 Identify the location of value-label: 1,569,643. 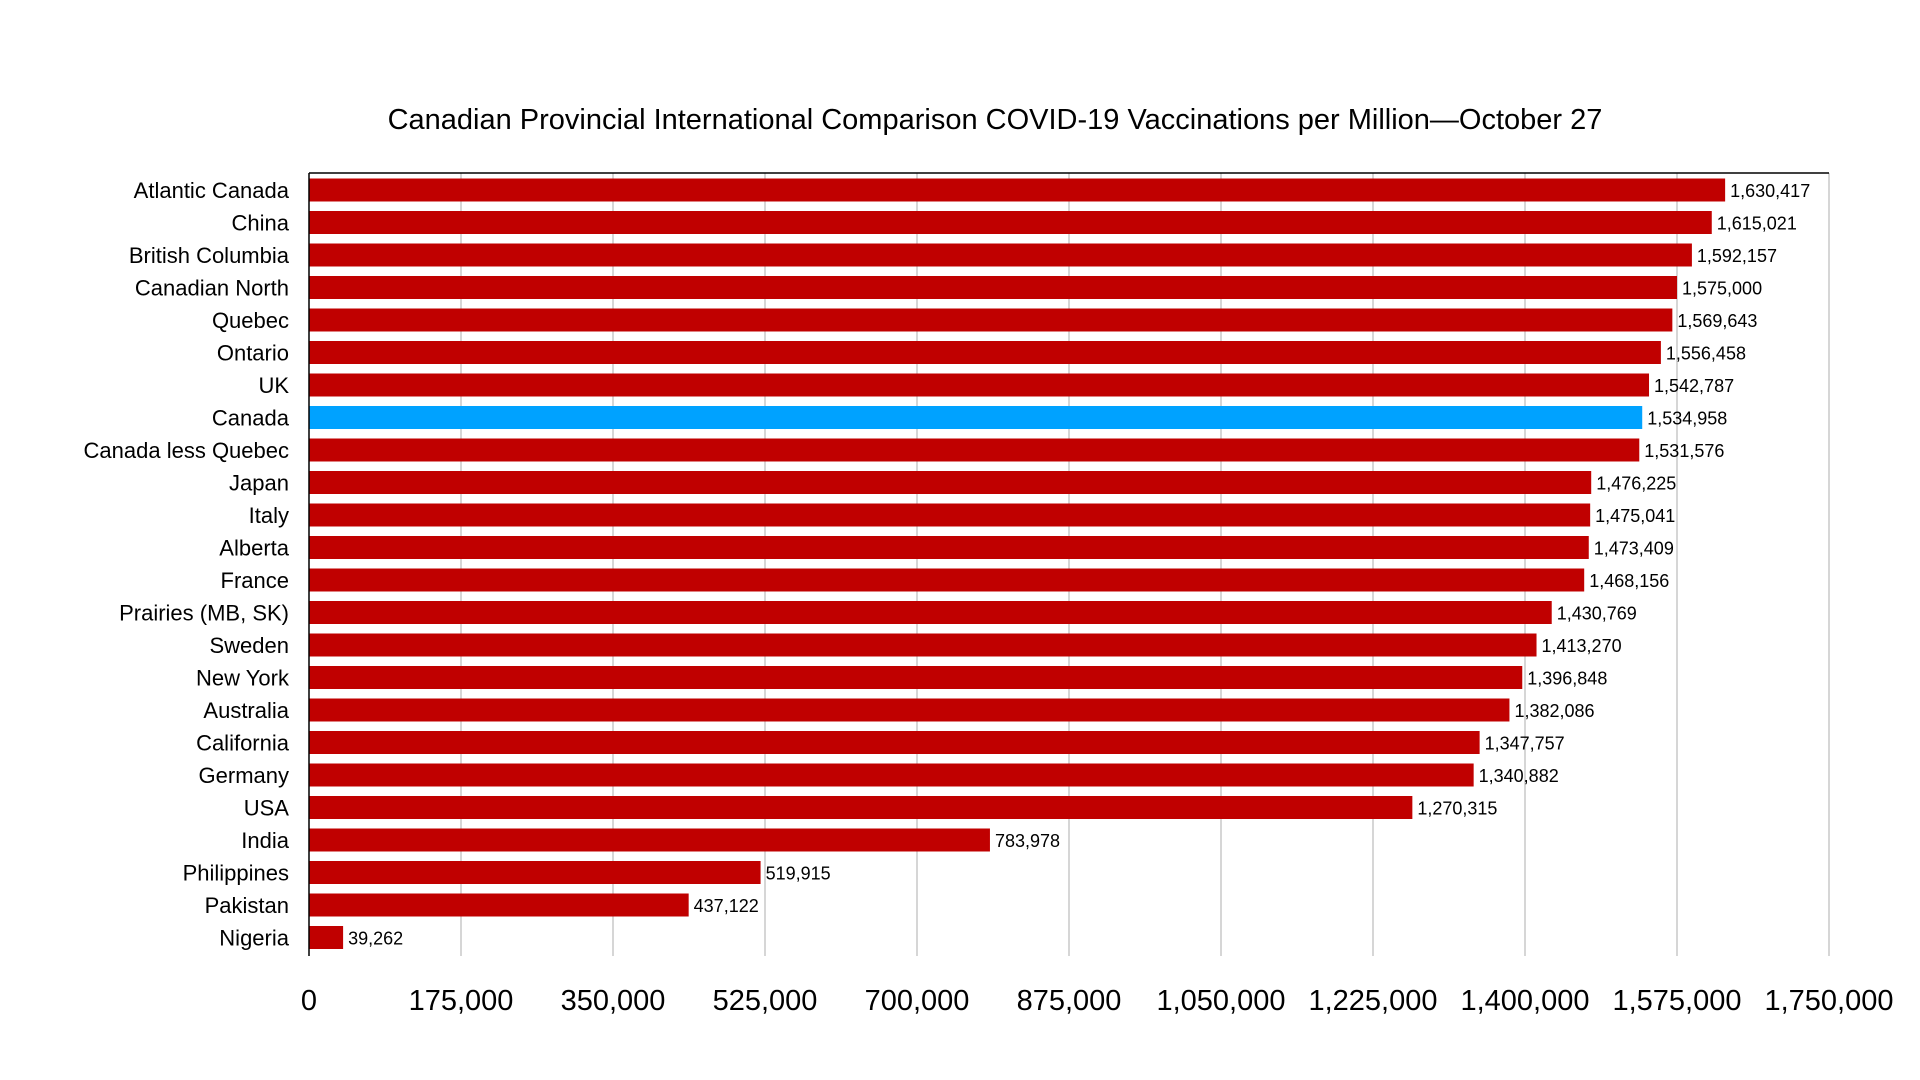
(1717, 321).